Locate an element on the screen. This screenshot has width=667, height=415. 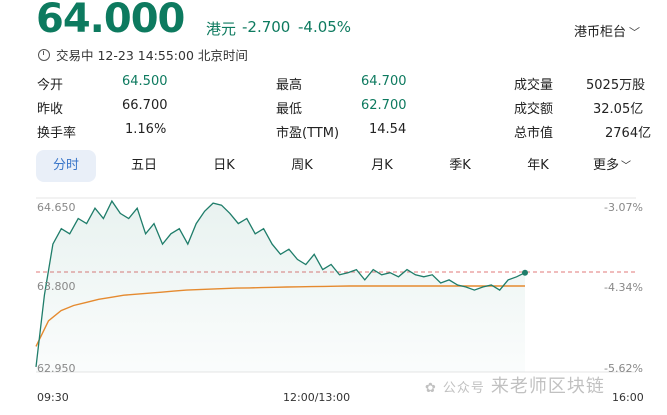
price-change-percent: -4.05% is located at coordinates (325, 27).